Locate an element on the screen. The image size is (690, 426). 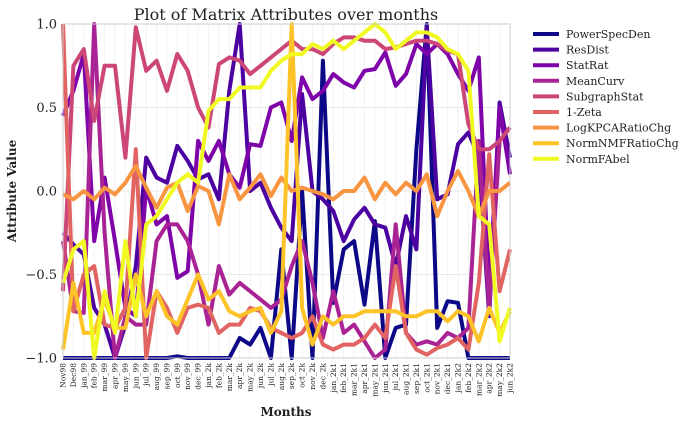
x-tick-label: jun_2k1 is located at coordinates (385, 378).